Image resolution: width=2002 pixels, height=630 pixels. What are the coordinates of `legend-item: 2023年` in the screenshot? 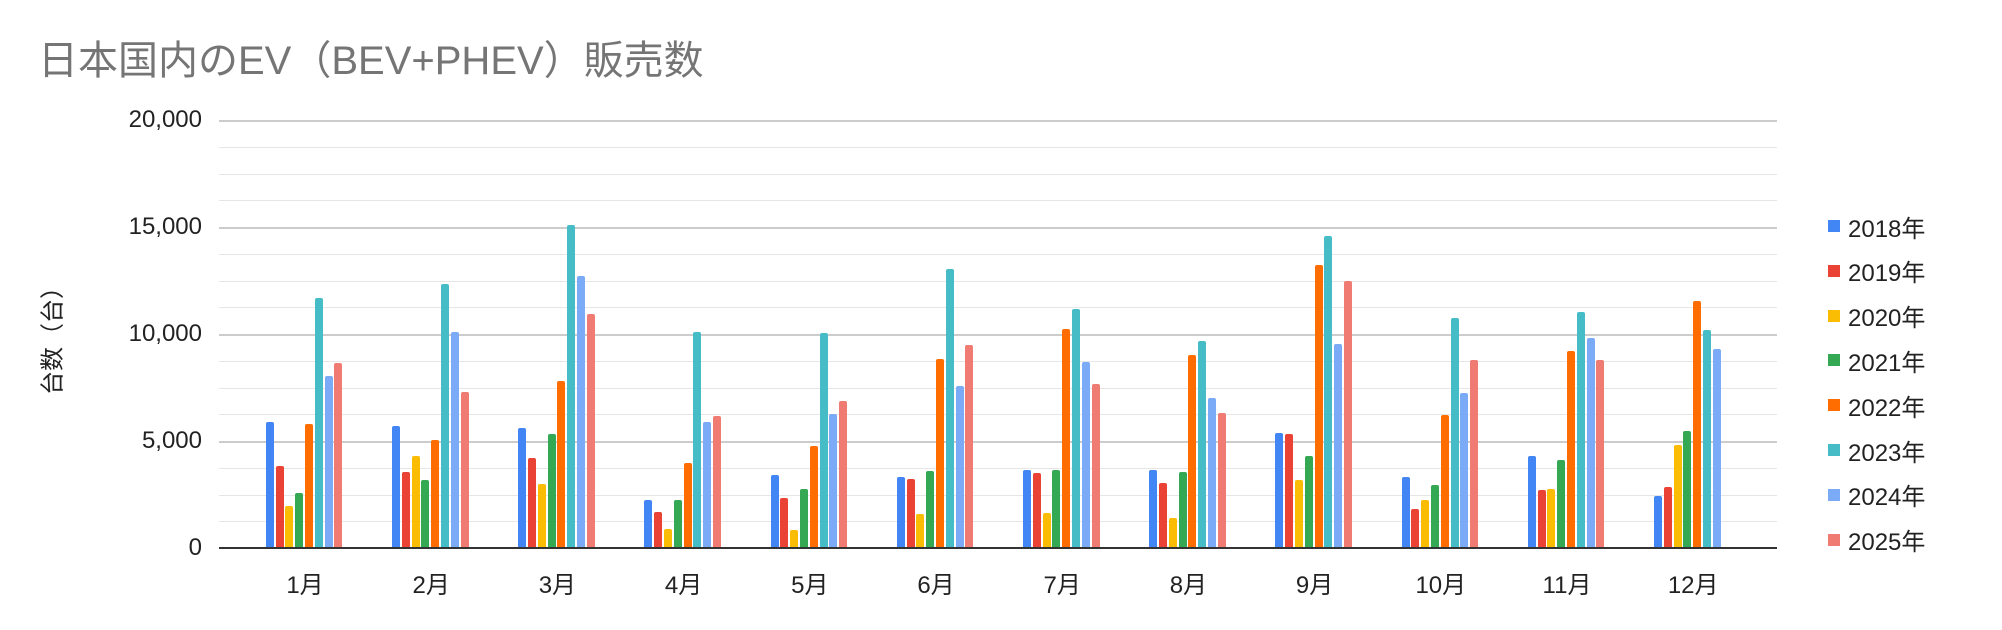 It's located at (1876, 450).